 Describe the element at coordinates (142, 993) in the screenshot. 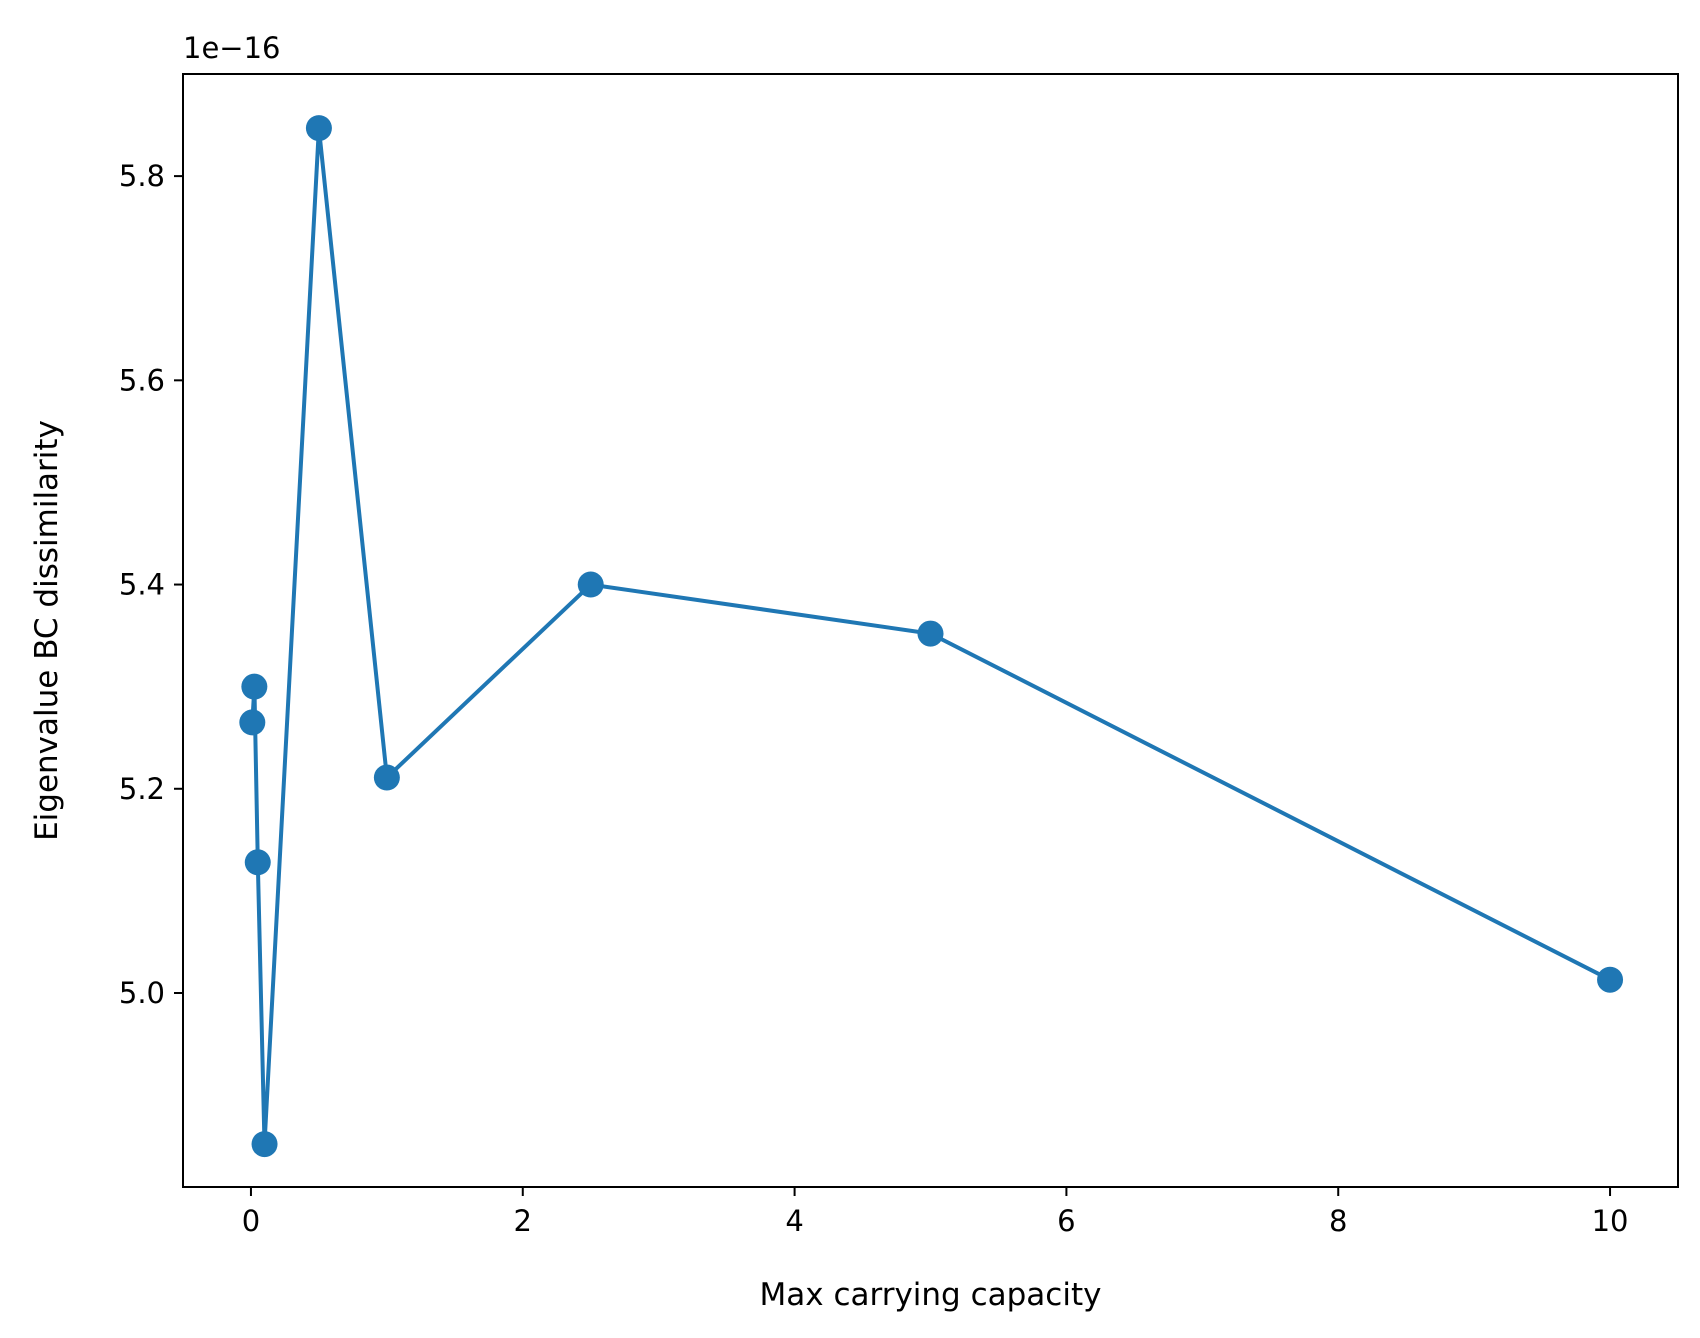

I see `y-tick-label: 5.0` at that location.